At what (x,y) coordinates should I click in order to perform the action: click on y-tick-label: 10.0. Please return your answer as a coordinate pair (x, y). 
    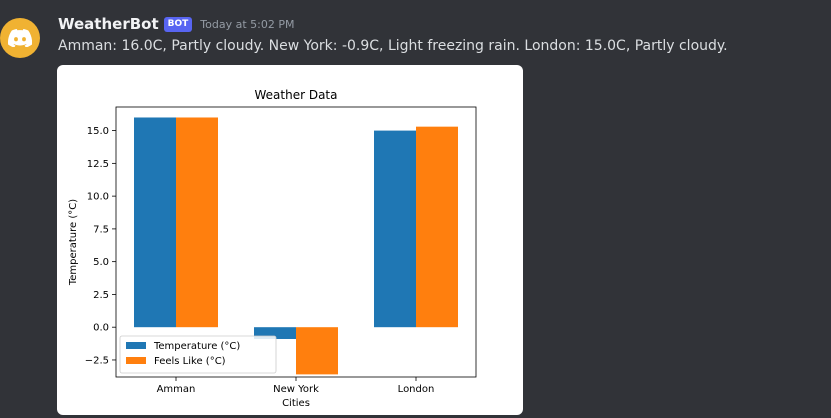
    Looking at the image, I should click on (98, 197).